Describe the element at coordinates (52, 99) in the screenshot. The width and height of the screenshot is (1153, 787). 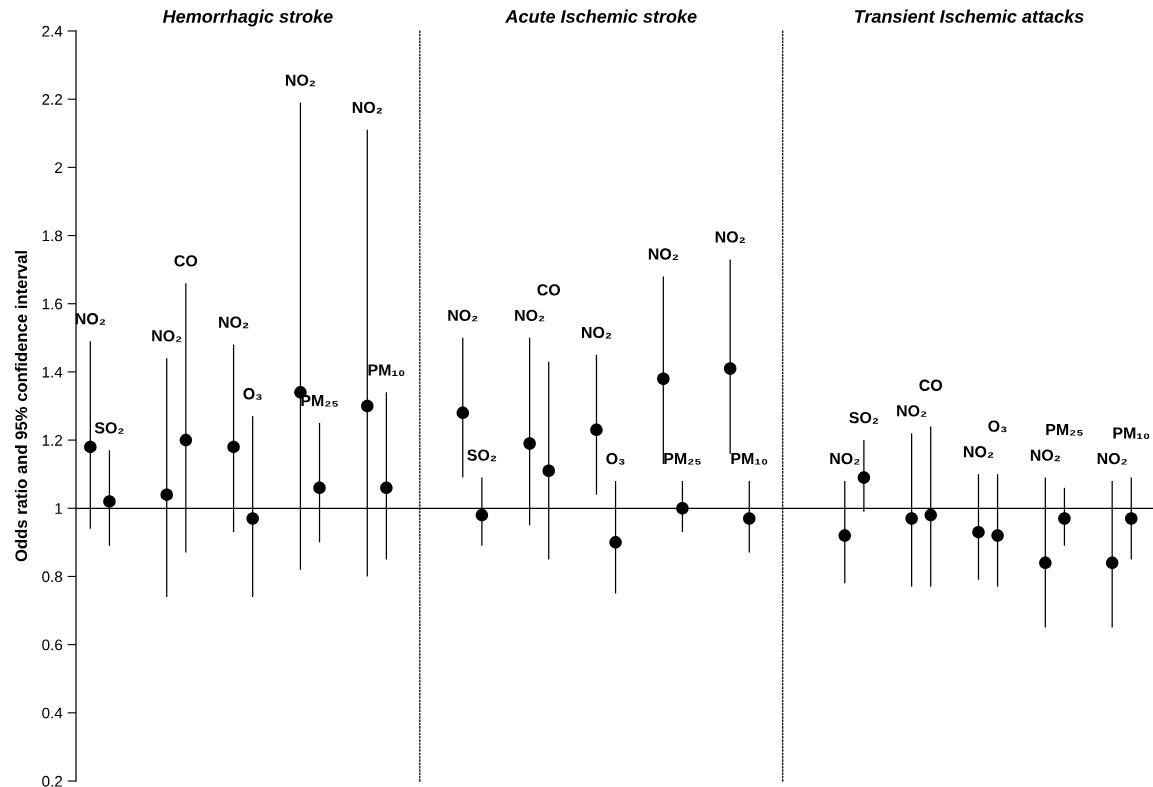
I see `y-tick-label: 2.2` at that location.